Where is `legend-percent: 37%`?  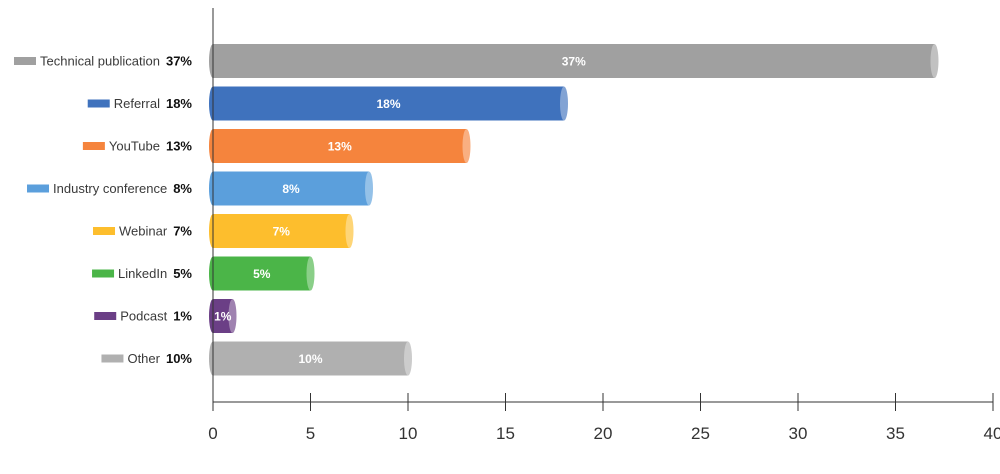
legend-percent: 37% is located at coordinates (179, 61).